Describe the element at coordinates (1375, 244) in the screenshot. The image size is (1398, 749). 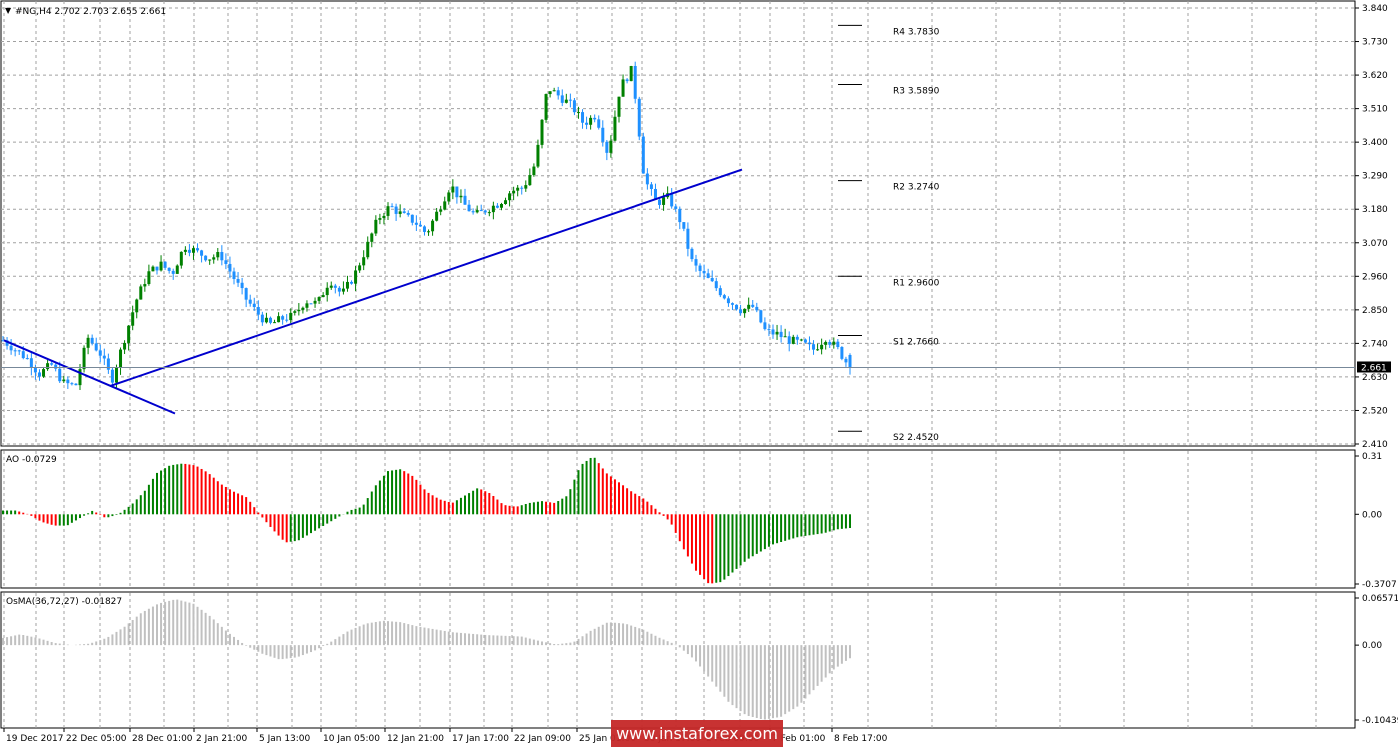
I see `price-tick-label: 3.070` at that location.